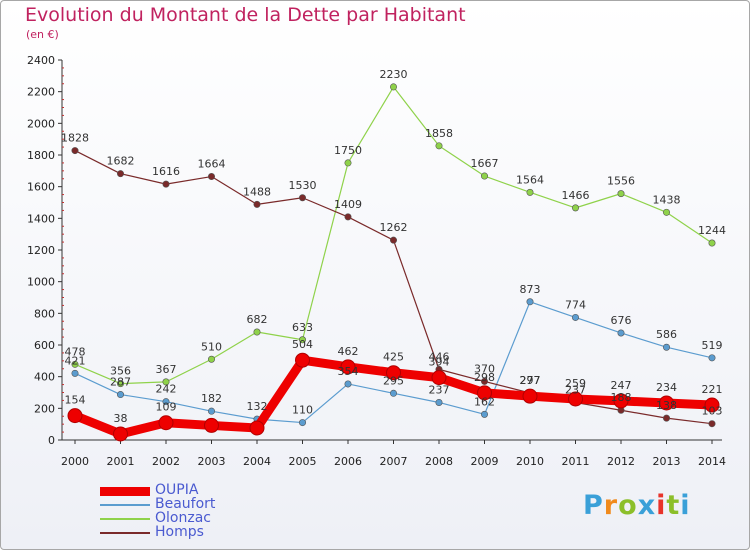 The height and width of the screenshot is (550, 750). Describe the element at coordinates (712, 461) in the screenshot. I see `x-tick-label: 2014` at that location.